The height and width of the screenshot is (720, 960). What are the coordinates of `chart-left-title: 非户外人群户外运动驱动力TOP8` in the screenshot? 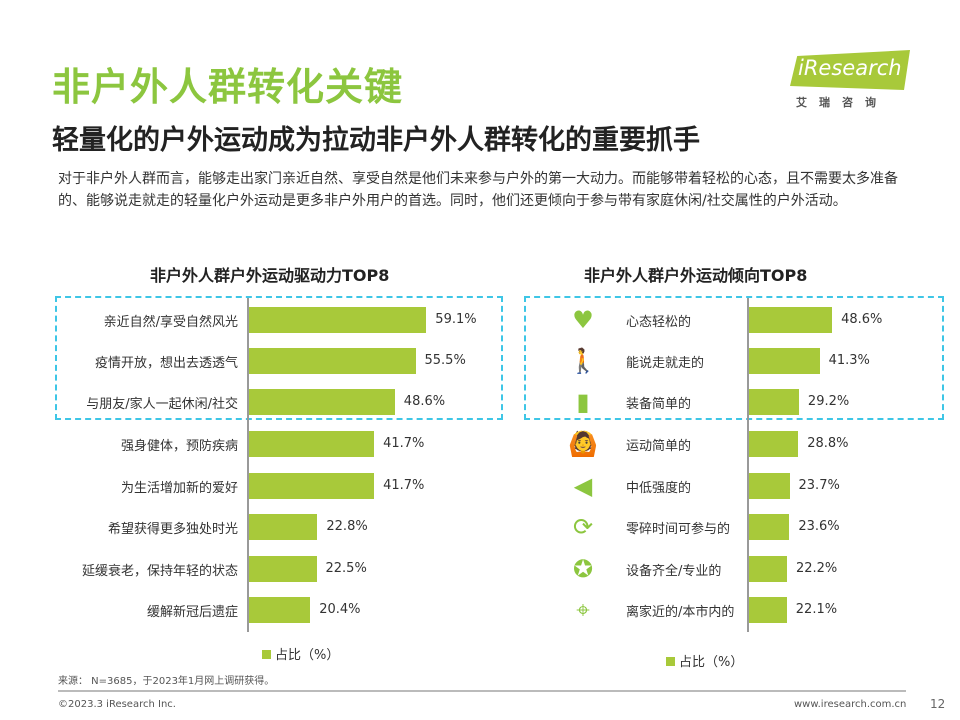 It's located at (270, 275).